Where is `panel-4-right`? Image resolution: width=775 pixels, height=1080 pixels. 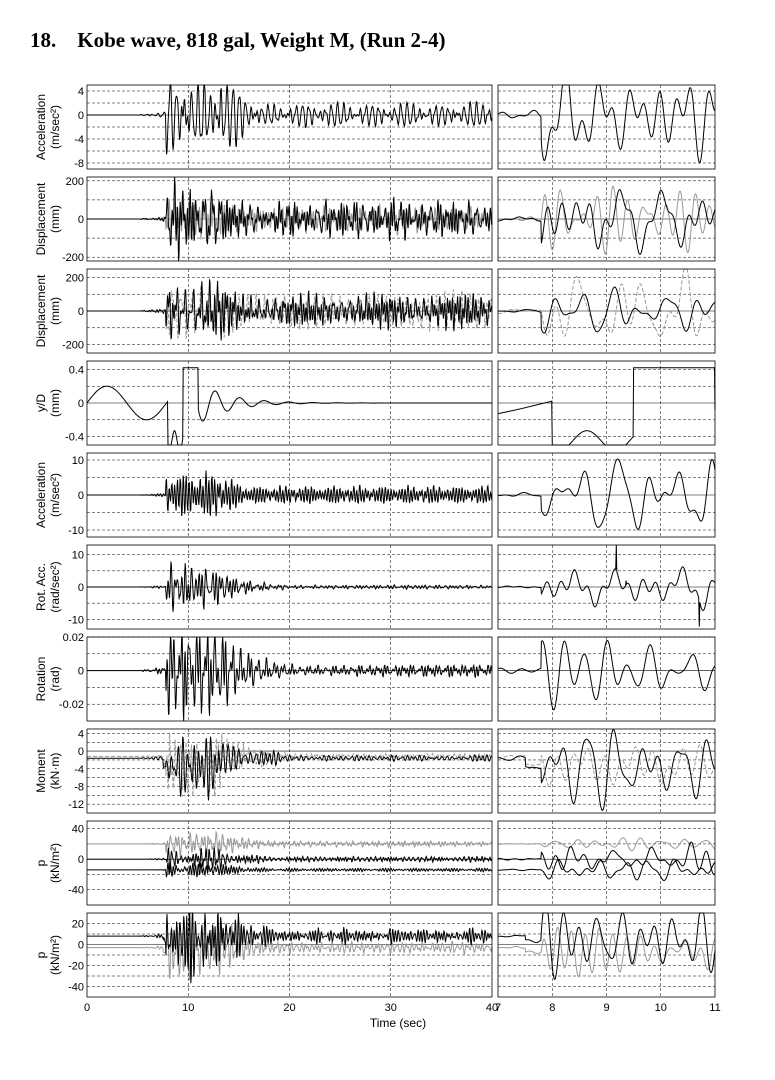
panel-4-right is located at coordinates (606, 403).